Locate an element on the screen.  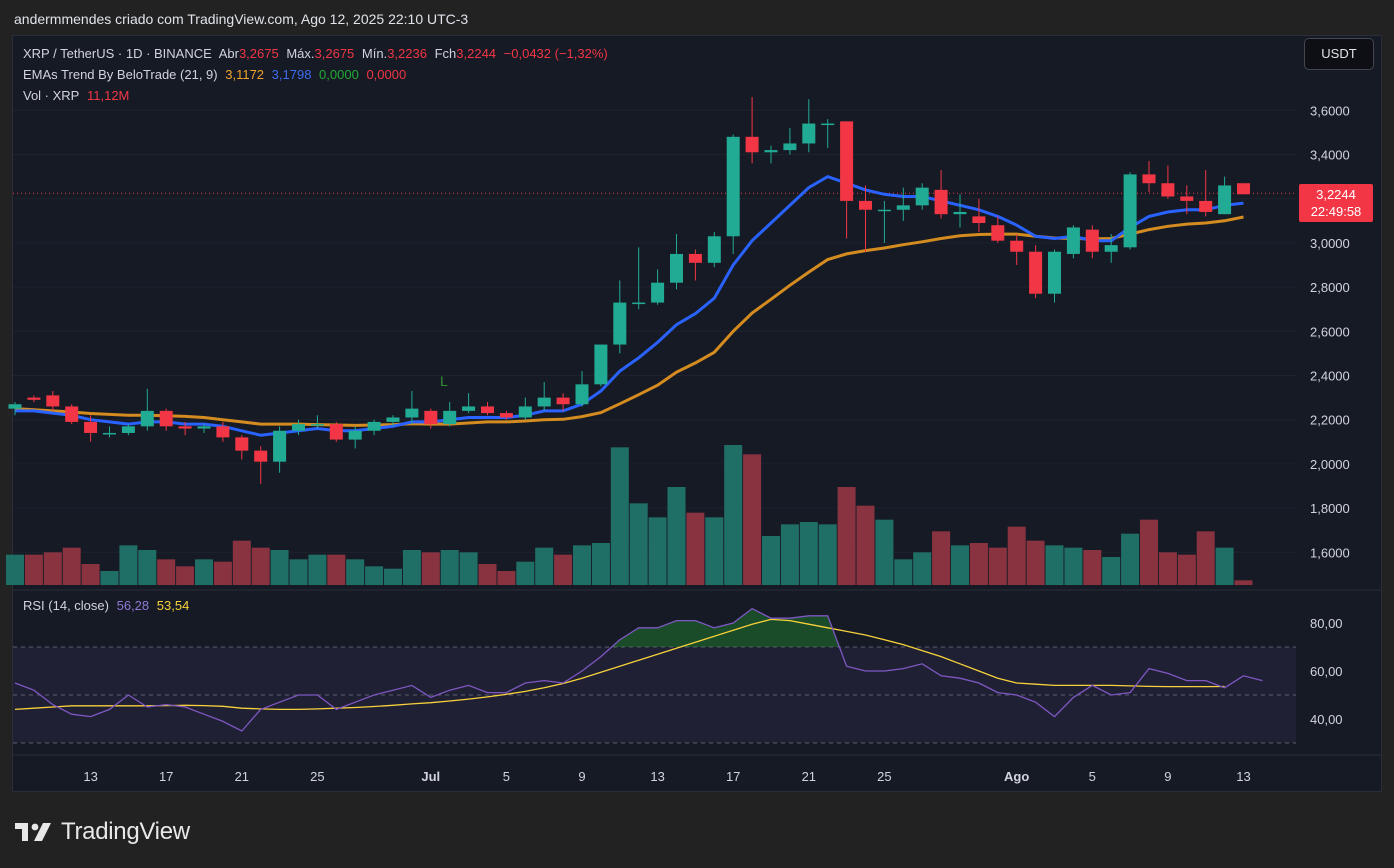
price-tick-label: 2,4000 is located at coordinates (1330, 376).